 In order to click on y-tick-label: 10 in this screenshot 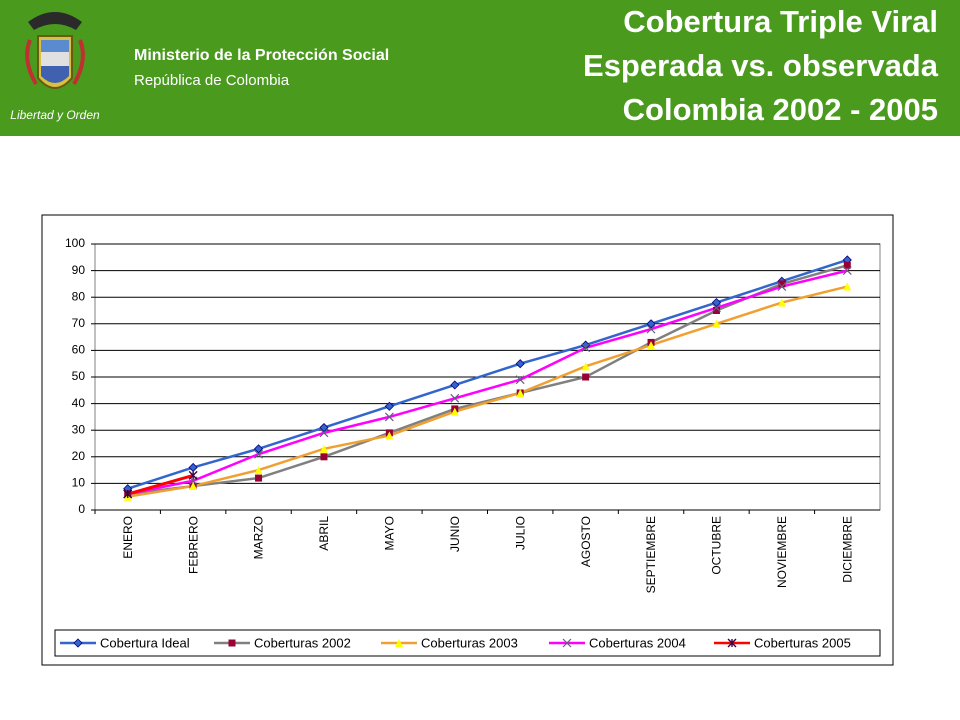, I will do `click(79, 483)`.